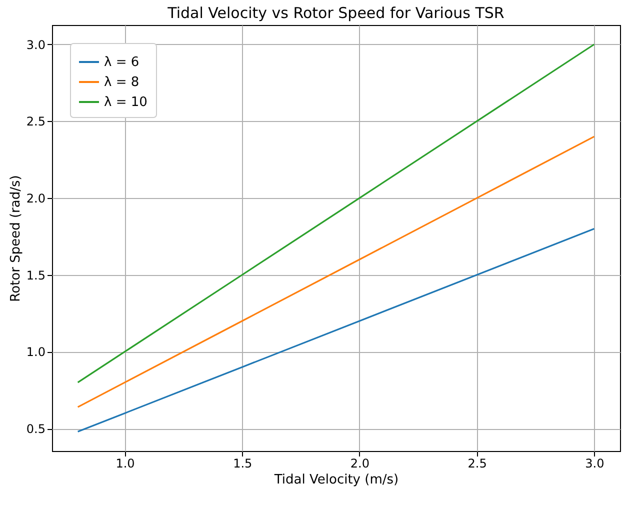 The height and width of the screenshot is (512, 641). I want to click on legend-label: λ = 8, so click(122, 82).